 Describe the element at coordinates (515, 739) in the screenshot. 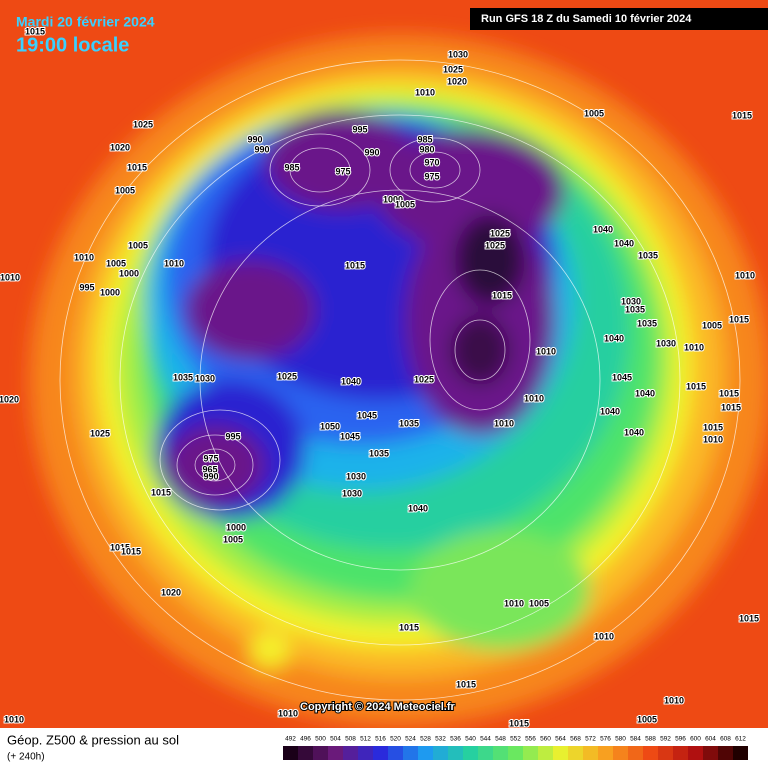

I see `colorbar-label: 552` at that location.